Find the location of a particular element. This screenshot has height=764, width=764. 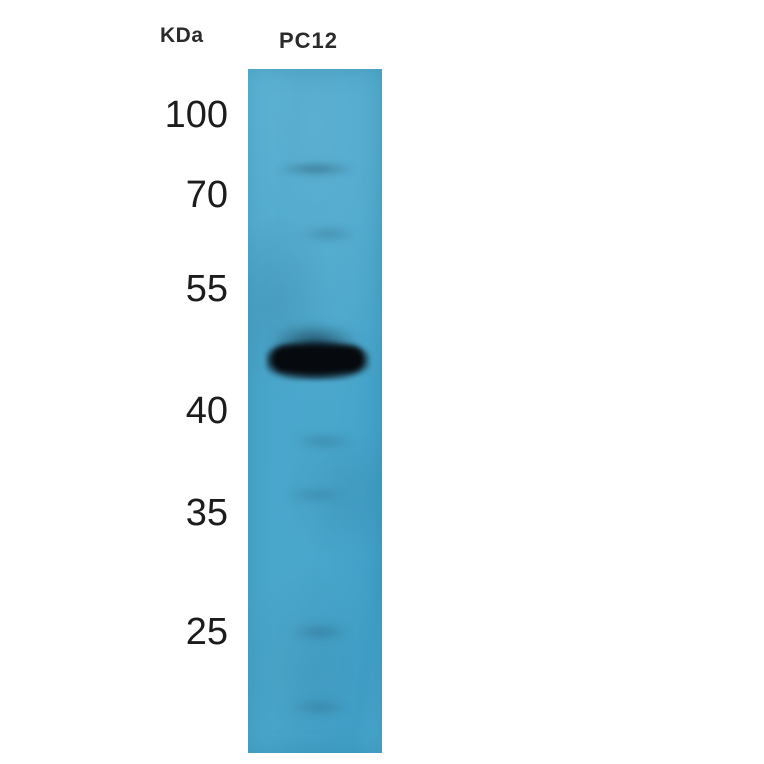

marker-label-55: 55 is located at coordinates (206, 289).